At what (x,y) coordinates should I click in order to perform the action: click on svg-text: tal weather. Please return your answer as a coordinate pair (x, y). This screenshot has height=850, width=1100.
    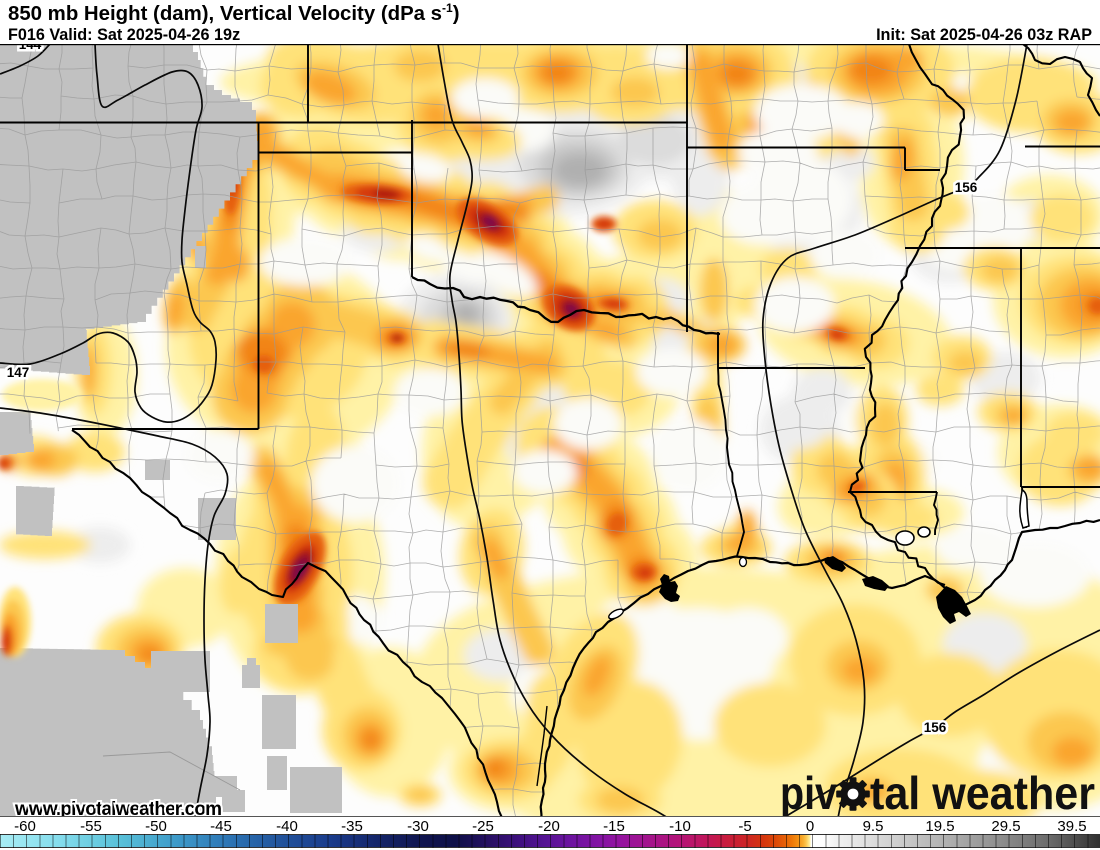
    Looking at the image, I should click on (982, 792).